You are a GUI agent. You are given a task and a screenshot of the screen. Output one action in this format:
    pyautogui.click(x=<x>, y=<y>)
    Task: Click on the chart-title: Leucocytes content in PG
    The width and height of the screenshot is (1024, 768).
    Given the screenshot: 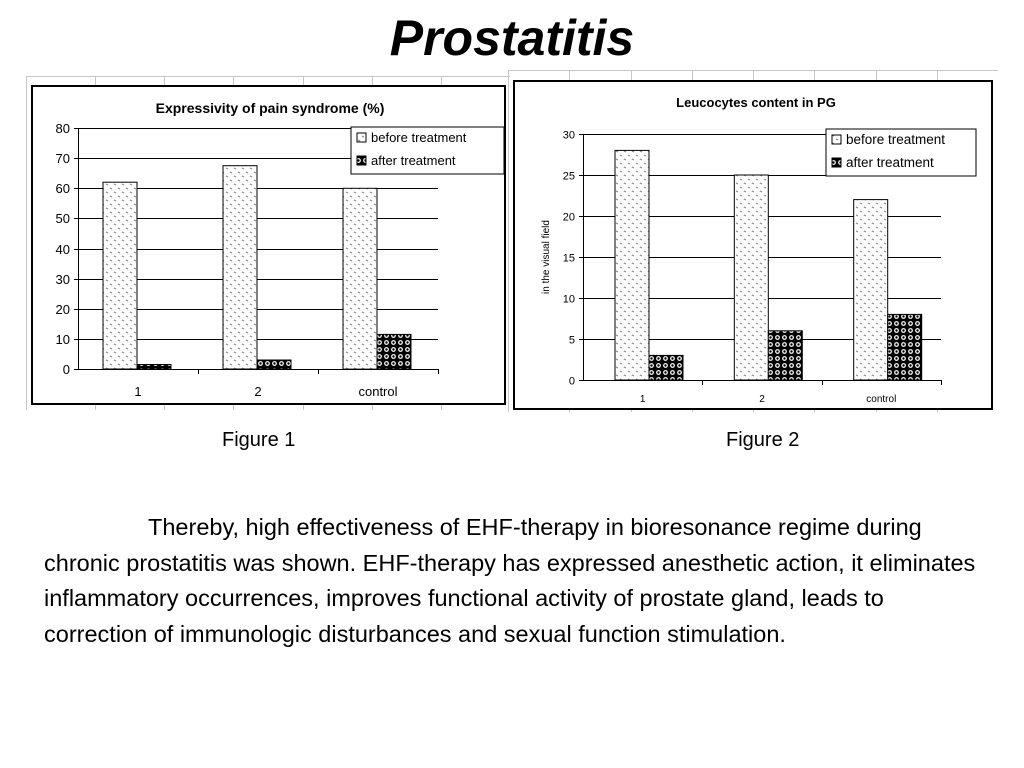 What is the action you would take?
    pyautogui.click(x=756, y=102)
    